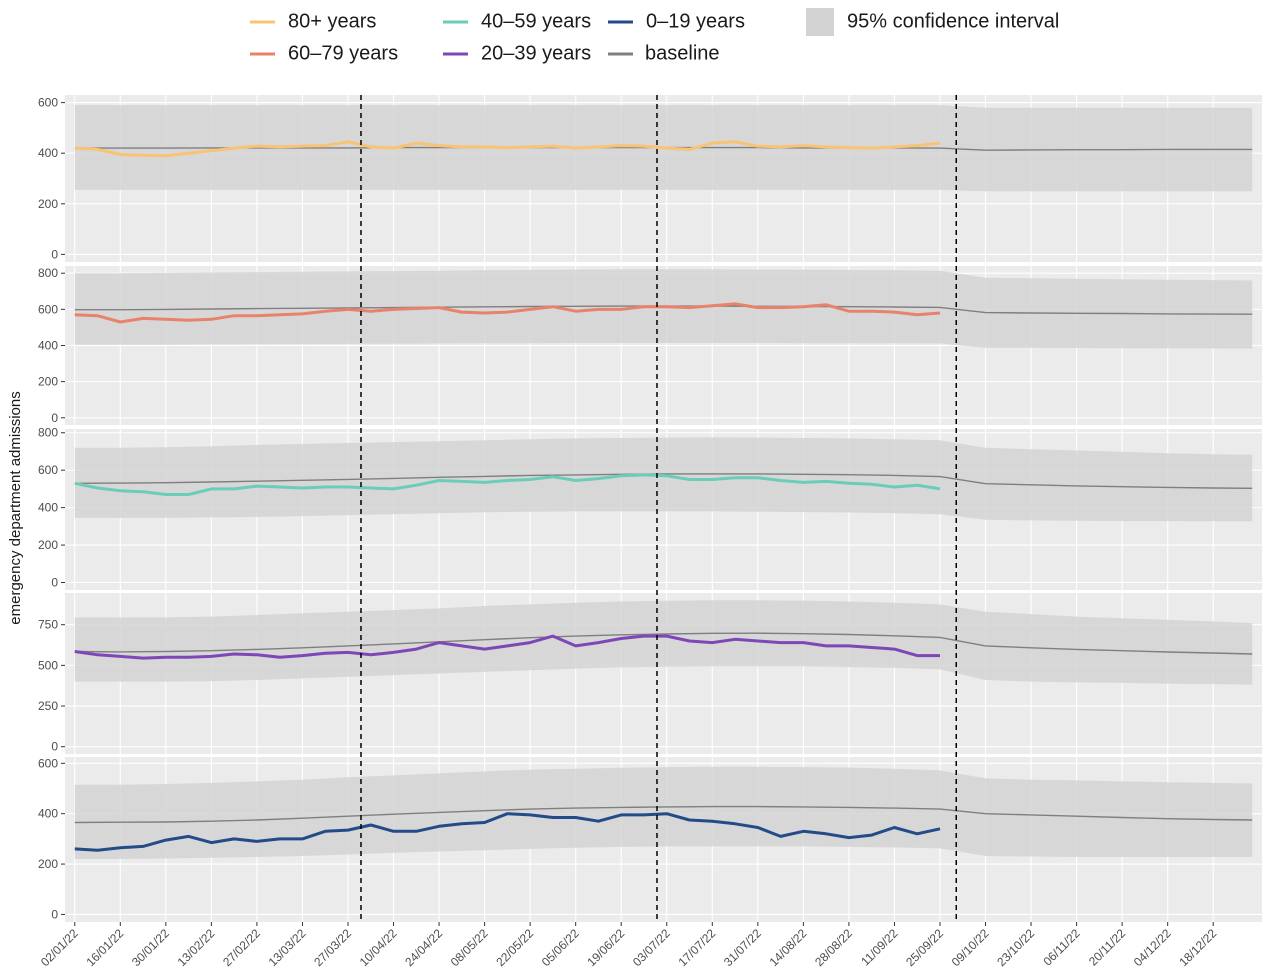 The image size is (1265, 977). What do you see at coordinates (378, 947) in the screenshot?
I see `x-tick-label: 10/04/22` at bounding box center [378, 947].